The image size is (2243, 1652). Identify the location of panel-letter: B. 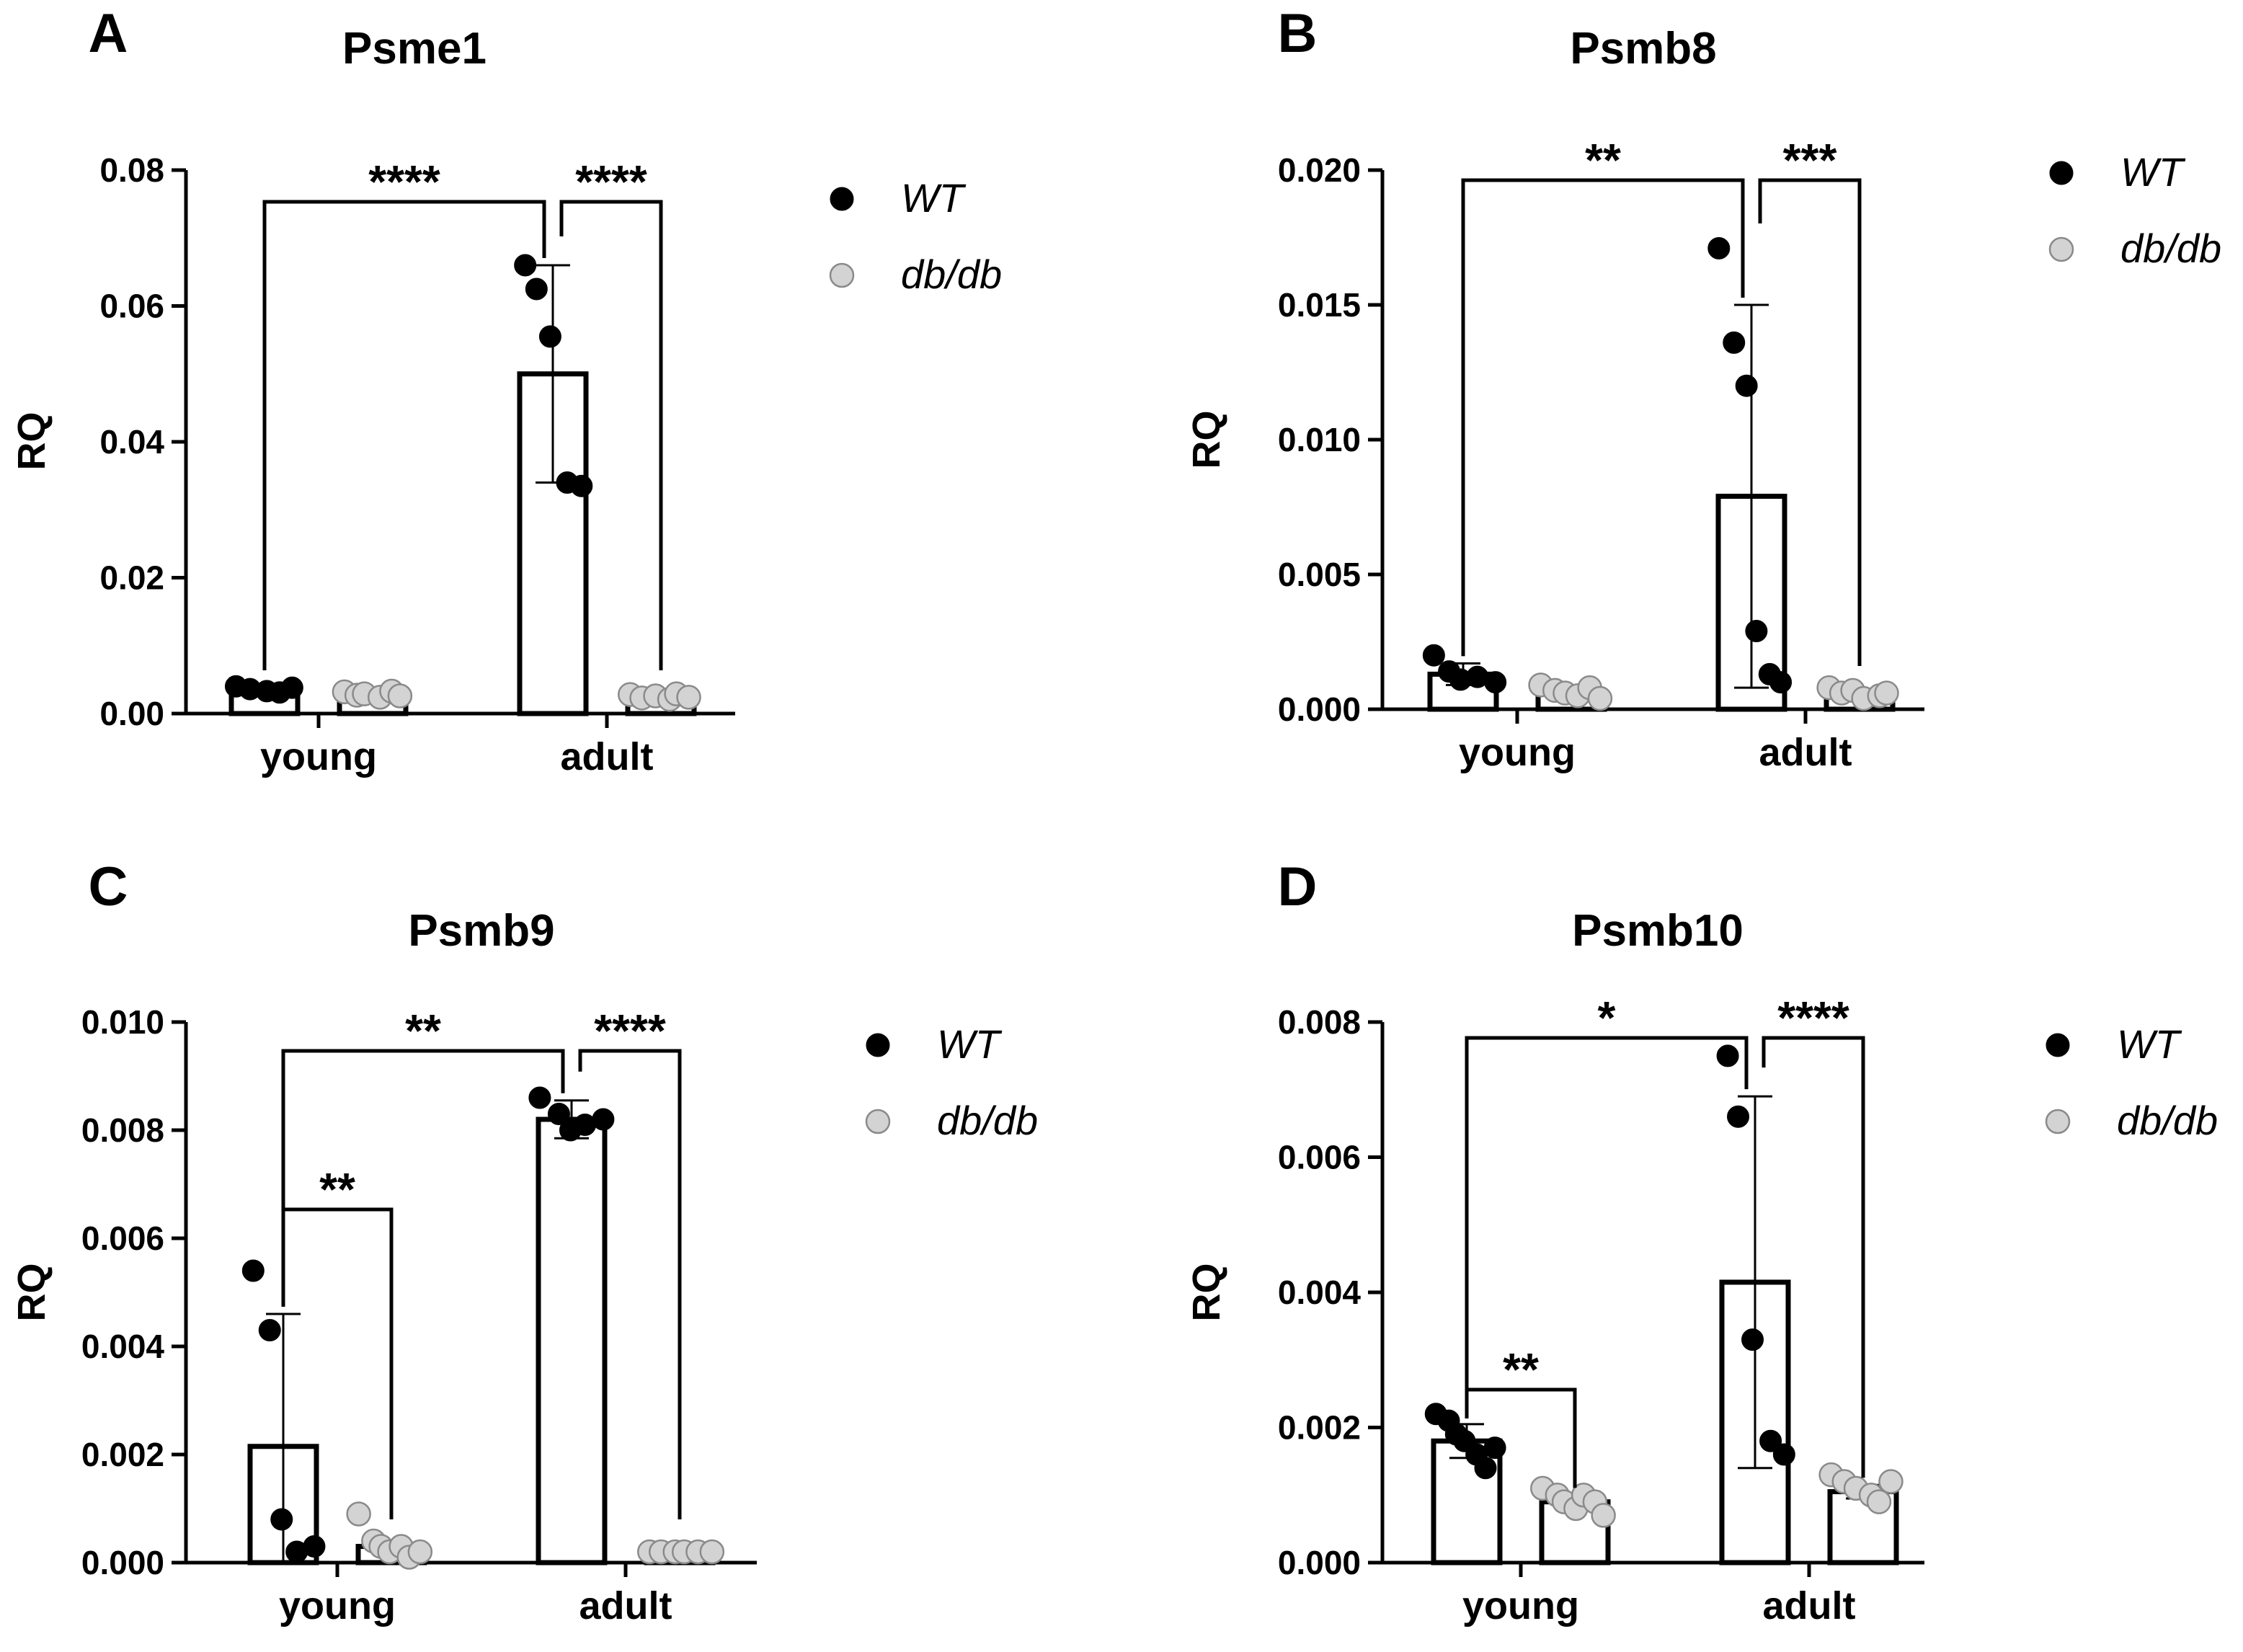
(1298, 33).